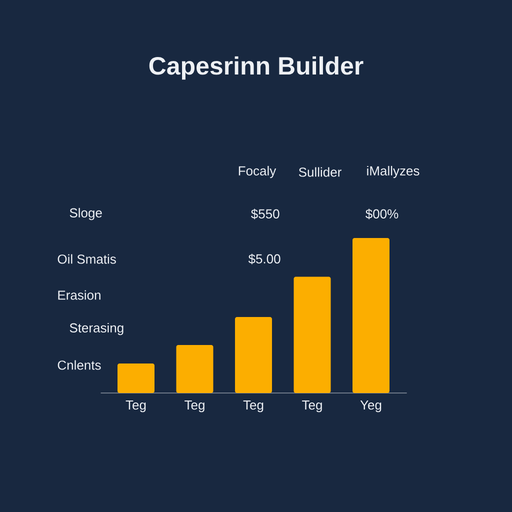 The height and width of the screenshot is (512, 512). I want to click on text: Sloge, so click(86, 214).